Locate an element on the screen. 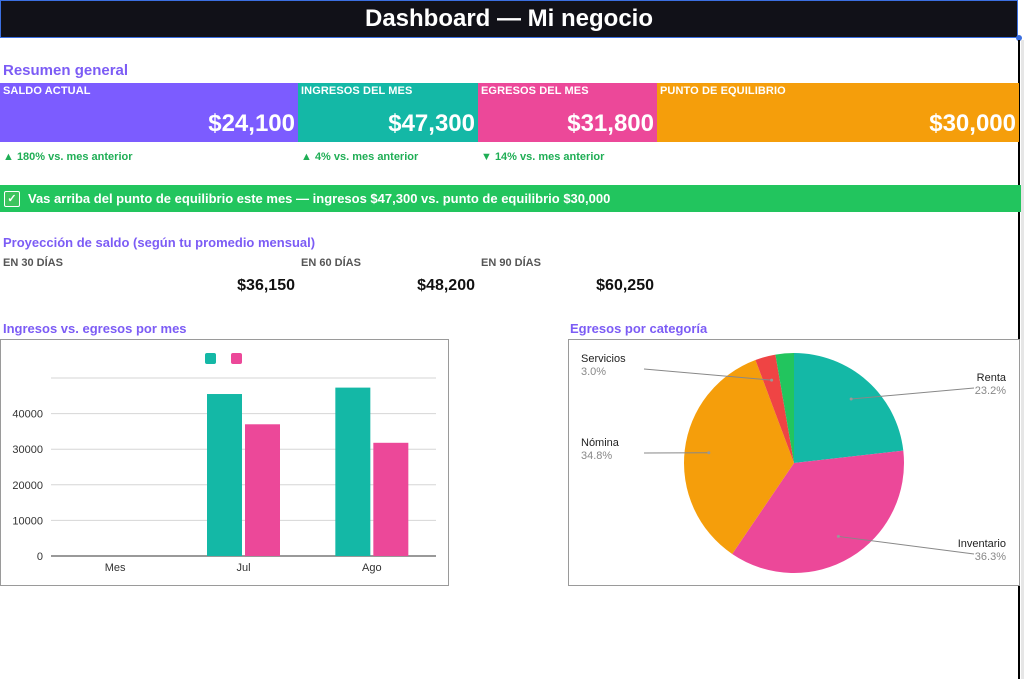 Image resolution: width=1024 pixels, height=679 pixels. projection-value-90: $60,250 is located at coordinates (625, 285).